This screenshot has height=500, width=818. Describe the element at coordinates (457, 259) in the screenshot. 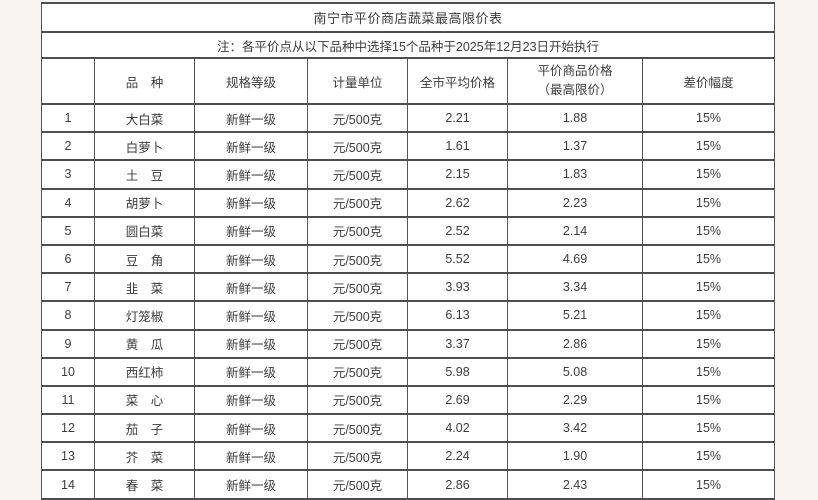

I see `avg-price-cell: 5.52` at that location.